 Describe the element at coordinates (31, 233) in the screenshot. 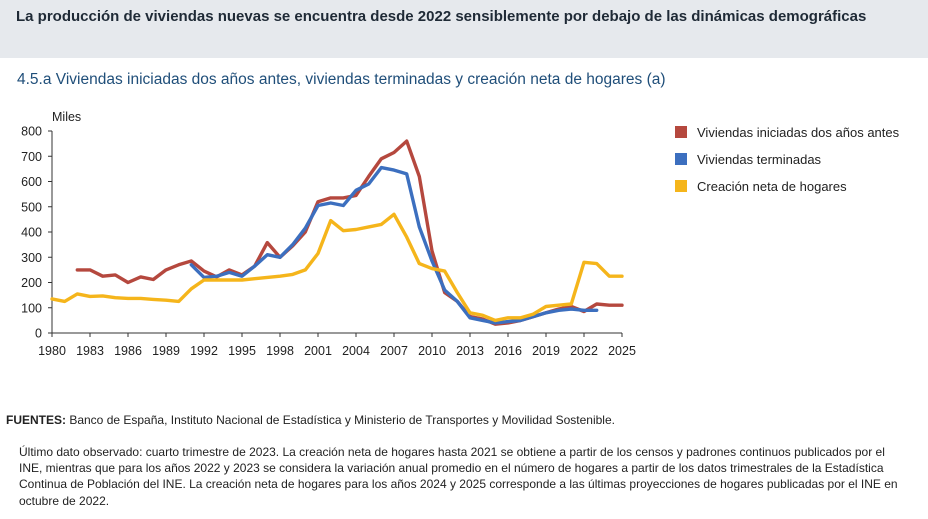

I see `y-tick-label: 400` at that location.